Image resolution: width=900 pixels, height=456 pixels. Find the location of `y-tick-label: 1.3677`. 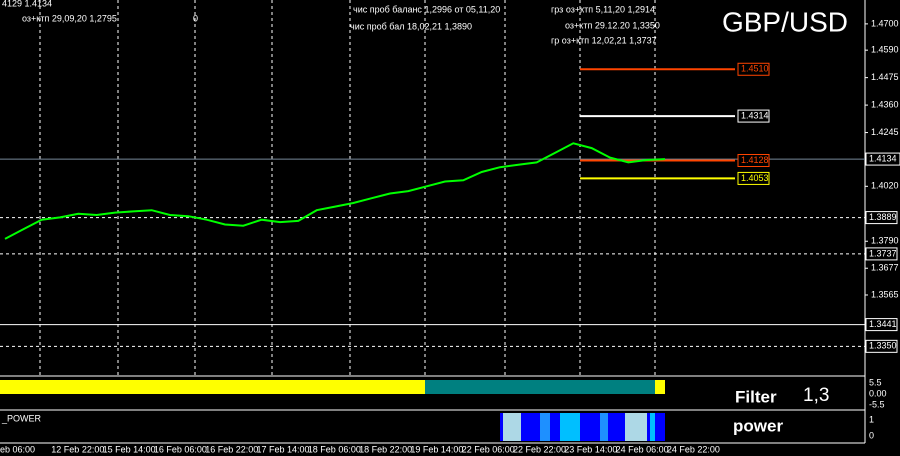

y-tick-label: 1.3677 is located at coordinates (885, 268).